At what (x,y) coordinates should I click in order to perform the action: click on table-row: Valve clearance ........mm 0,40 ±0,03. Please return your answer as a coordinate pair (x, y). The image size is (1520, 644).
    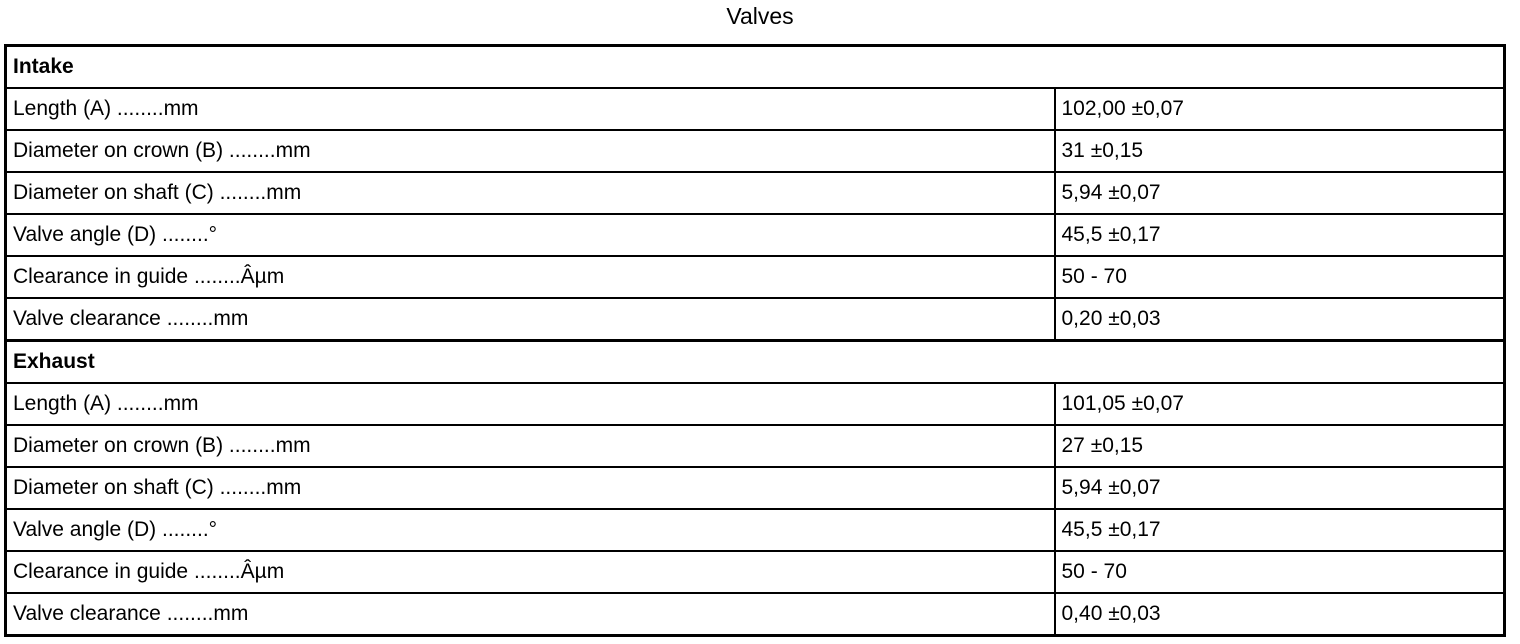
    Looking at the image, I should click on (755, 614).